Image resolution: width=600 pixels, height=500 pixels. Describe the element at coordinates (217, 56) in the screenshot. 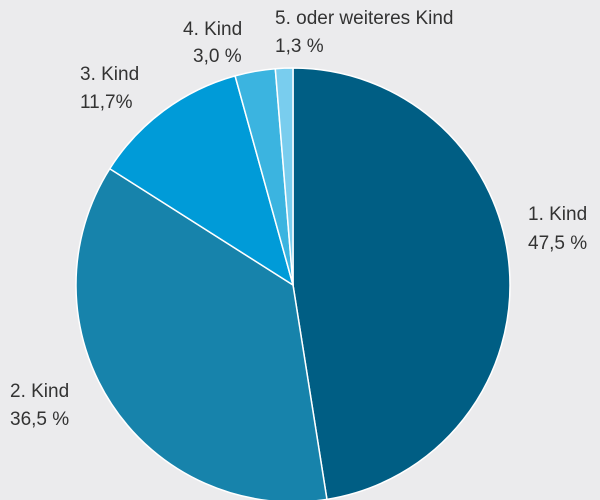

I see `slice-value-4: 3,0 %` at that location.